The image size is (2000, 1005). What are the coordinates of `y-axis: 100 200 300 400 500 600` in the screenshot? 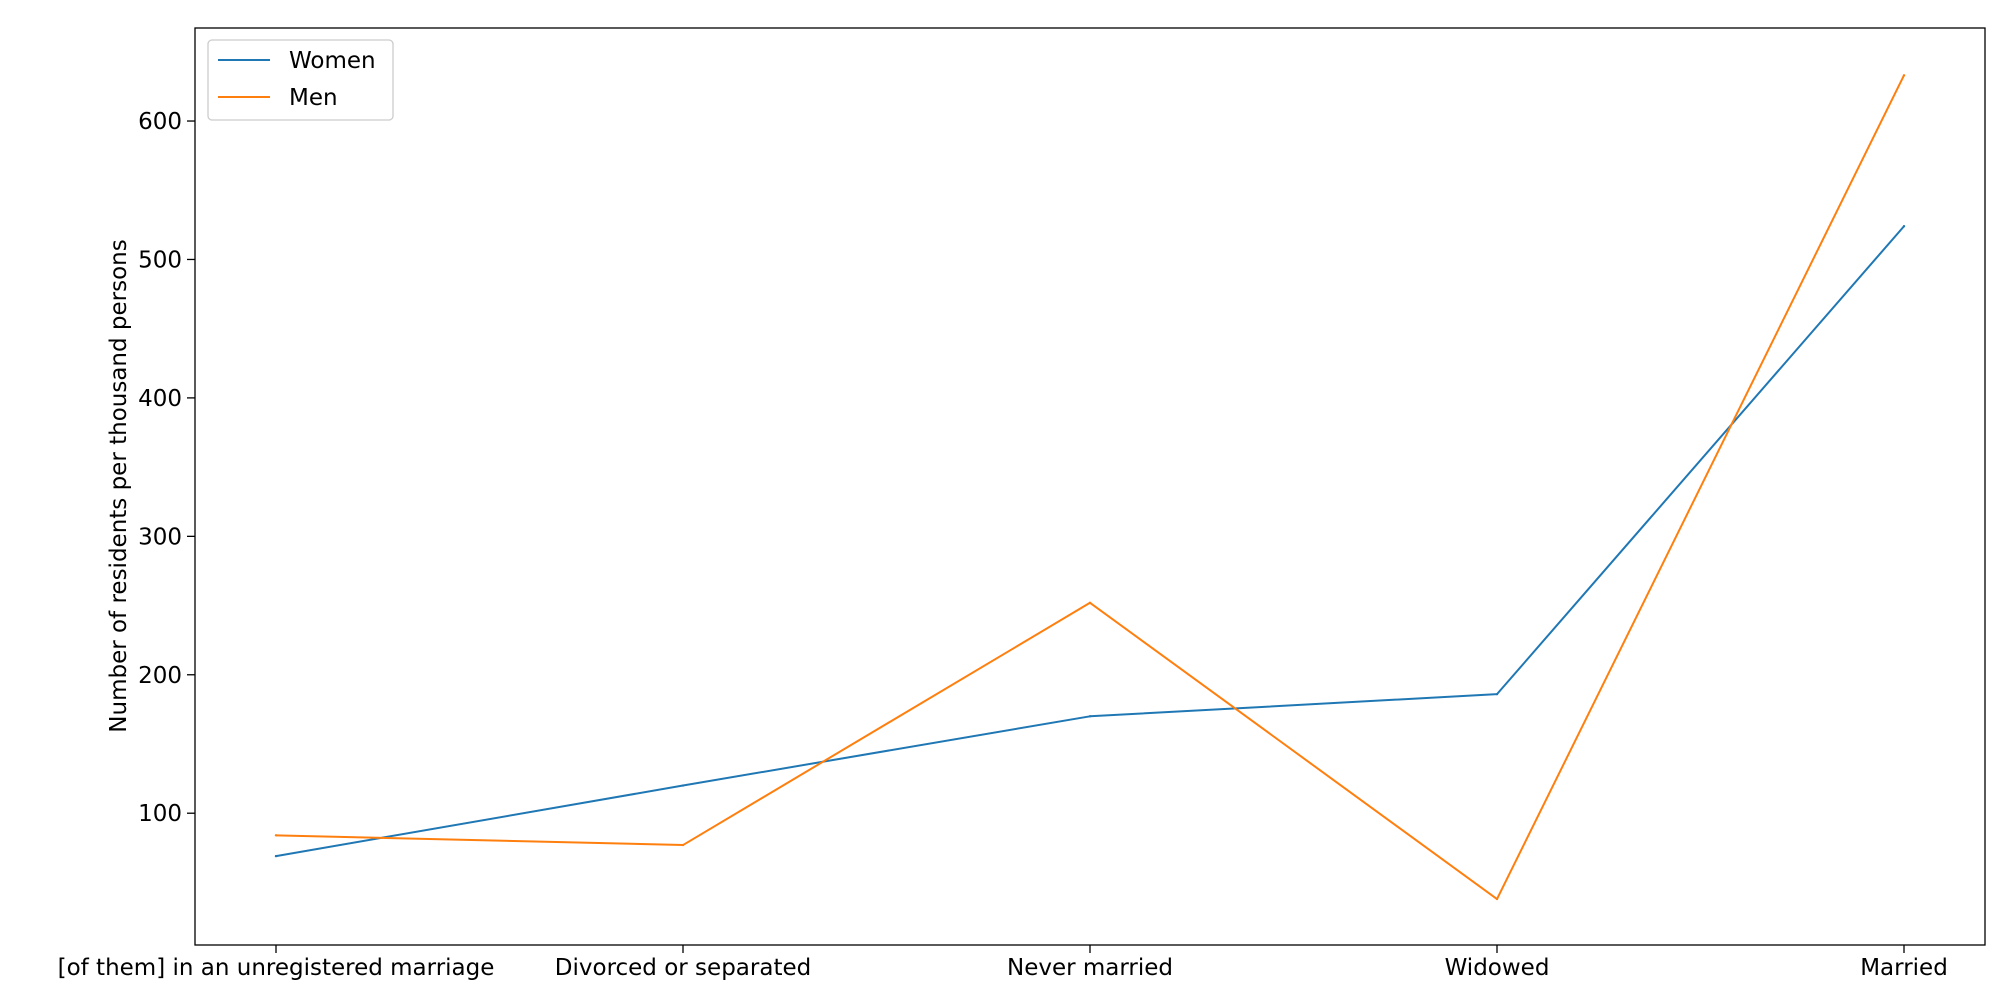 It's located at (166, 468).